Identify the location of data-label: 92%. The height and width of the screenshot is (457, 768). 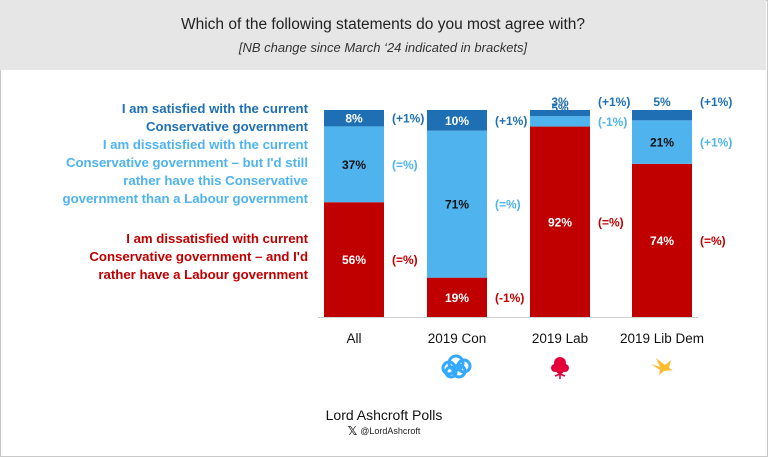
(560, 222).